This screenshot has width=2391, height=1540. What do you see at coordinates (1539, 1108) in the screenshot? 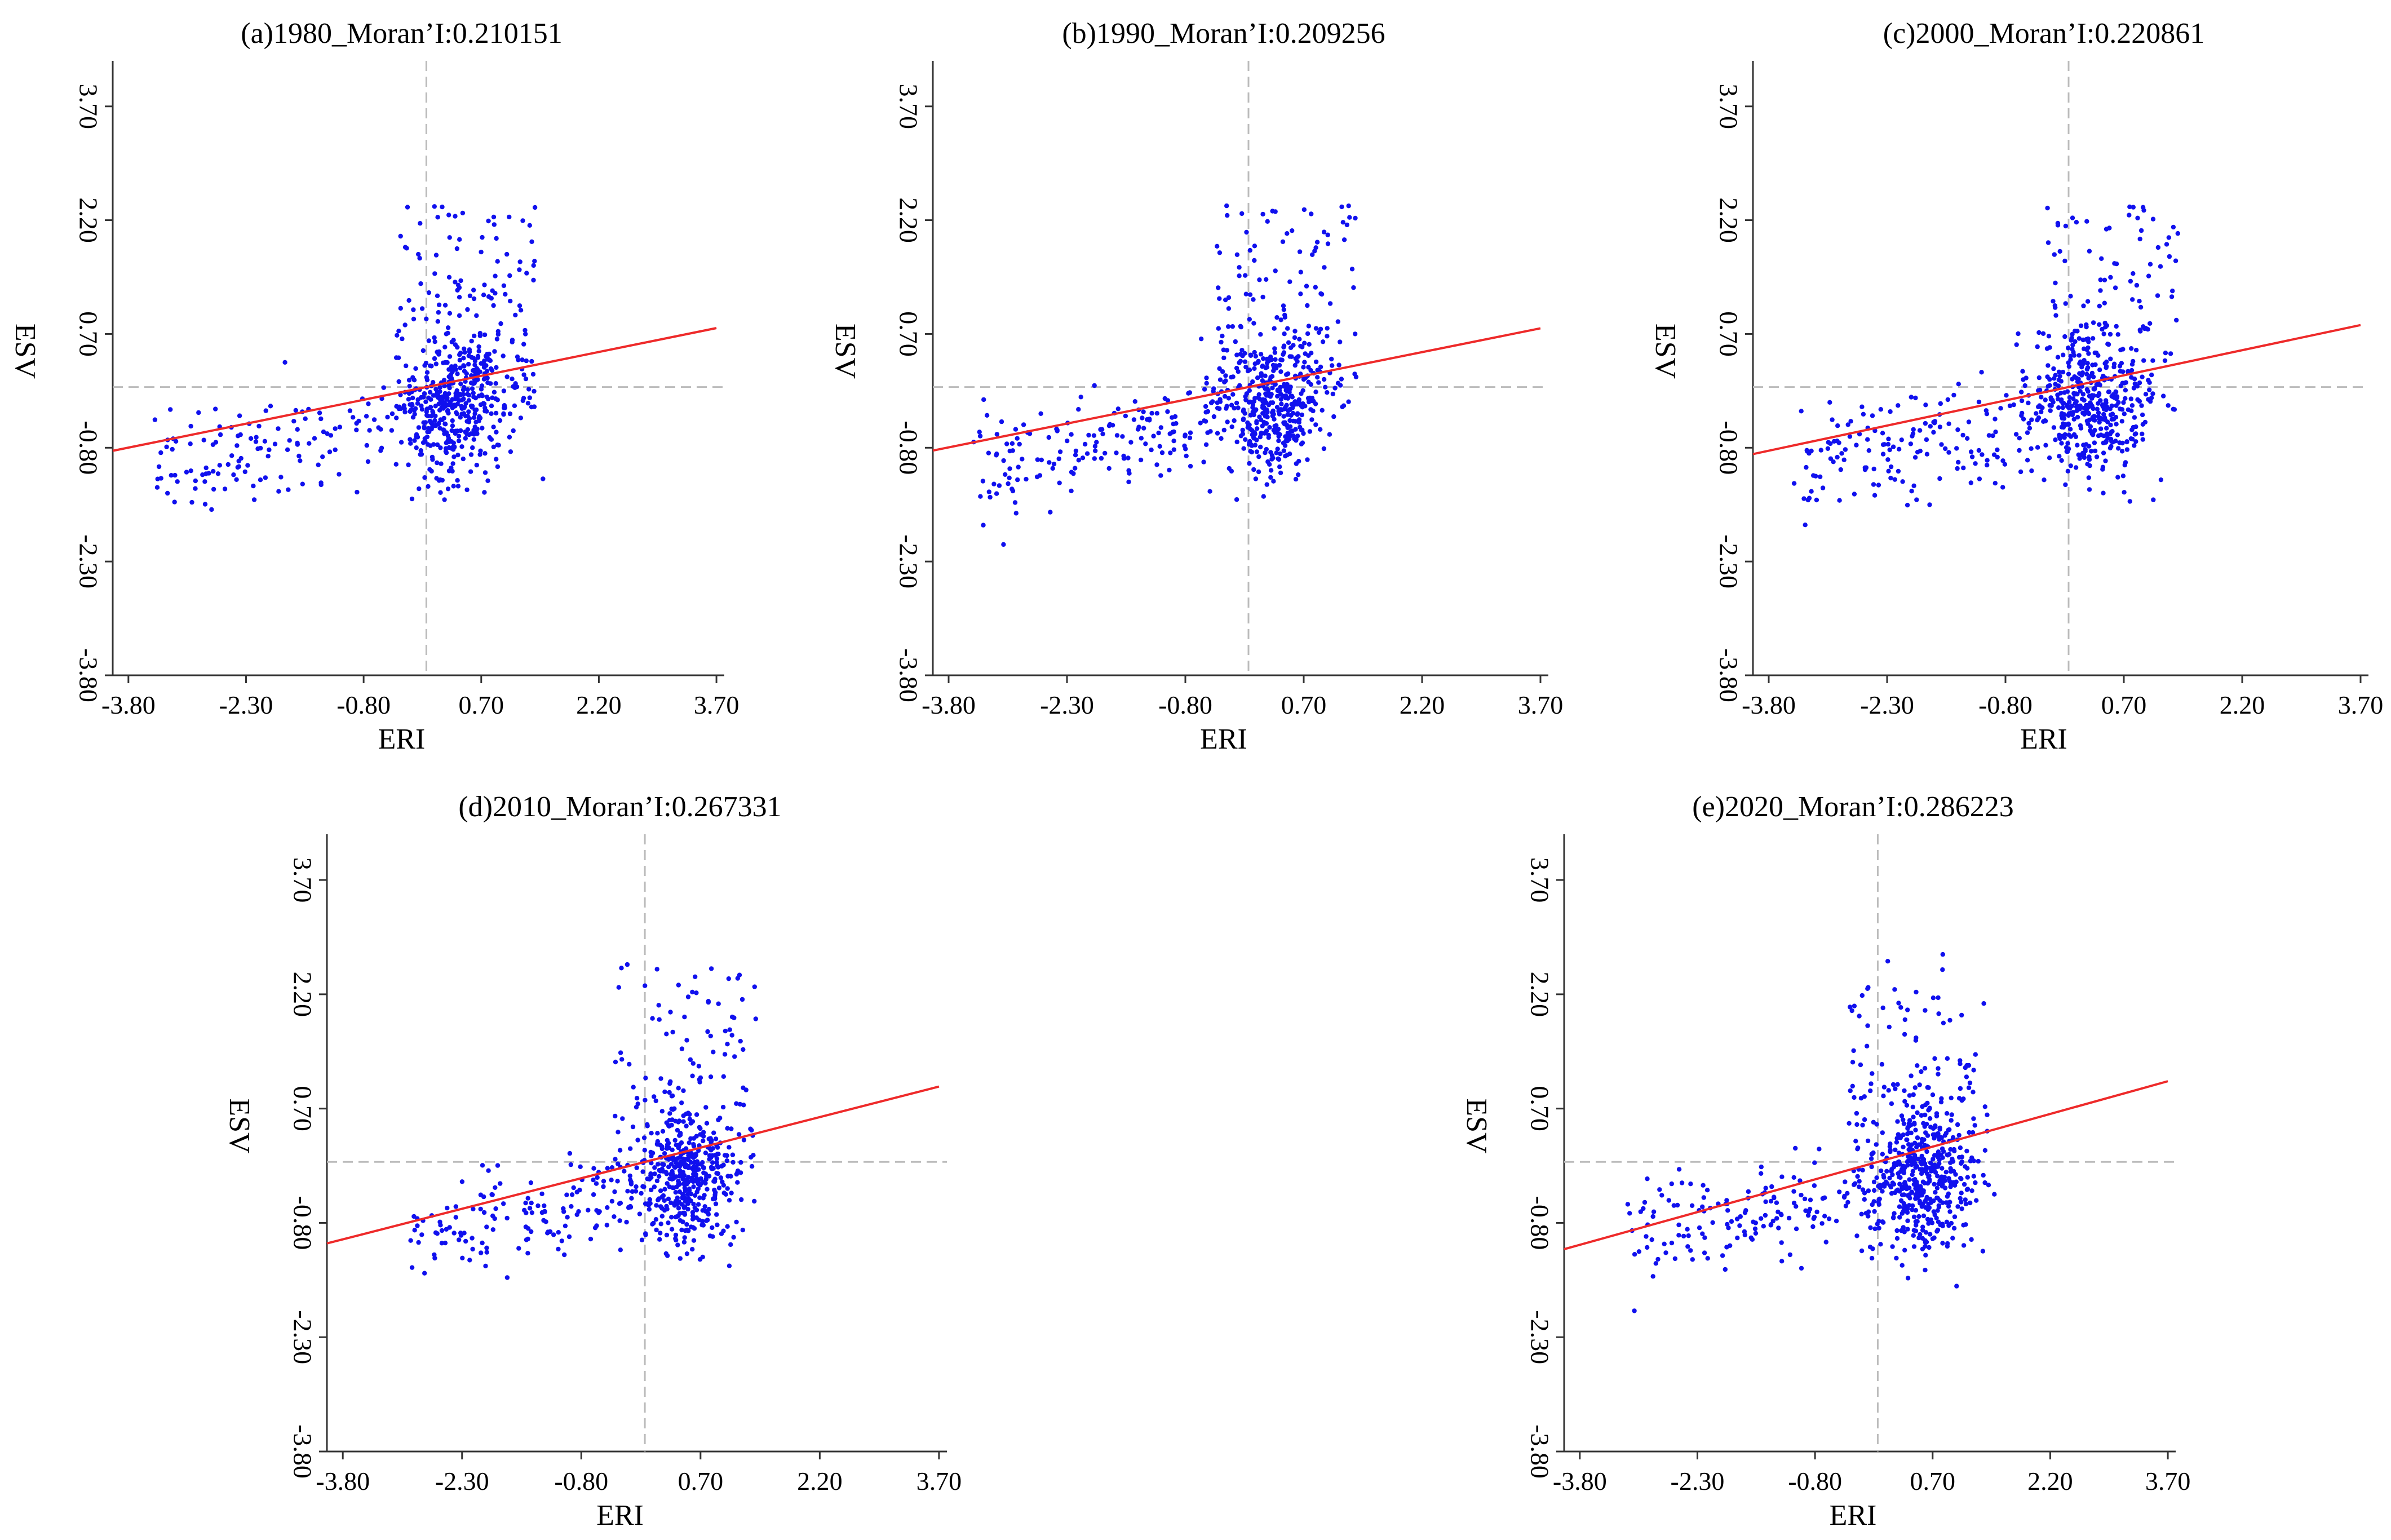
I see `y-tick-label: 0.70` at bounding box center [1539, 1108].